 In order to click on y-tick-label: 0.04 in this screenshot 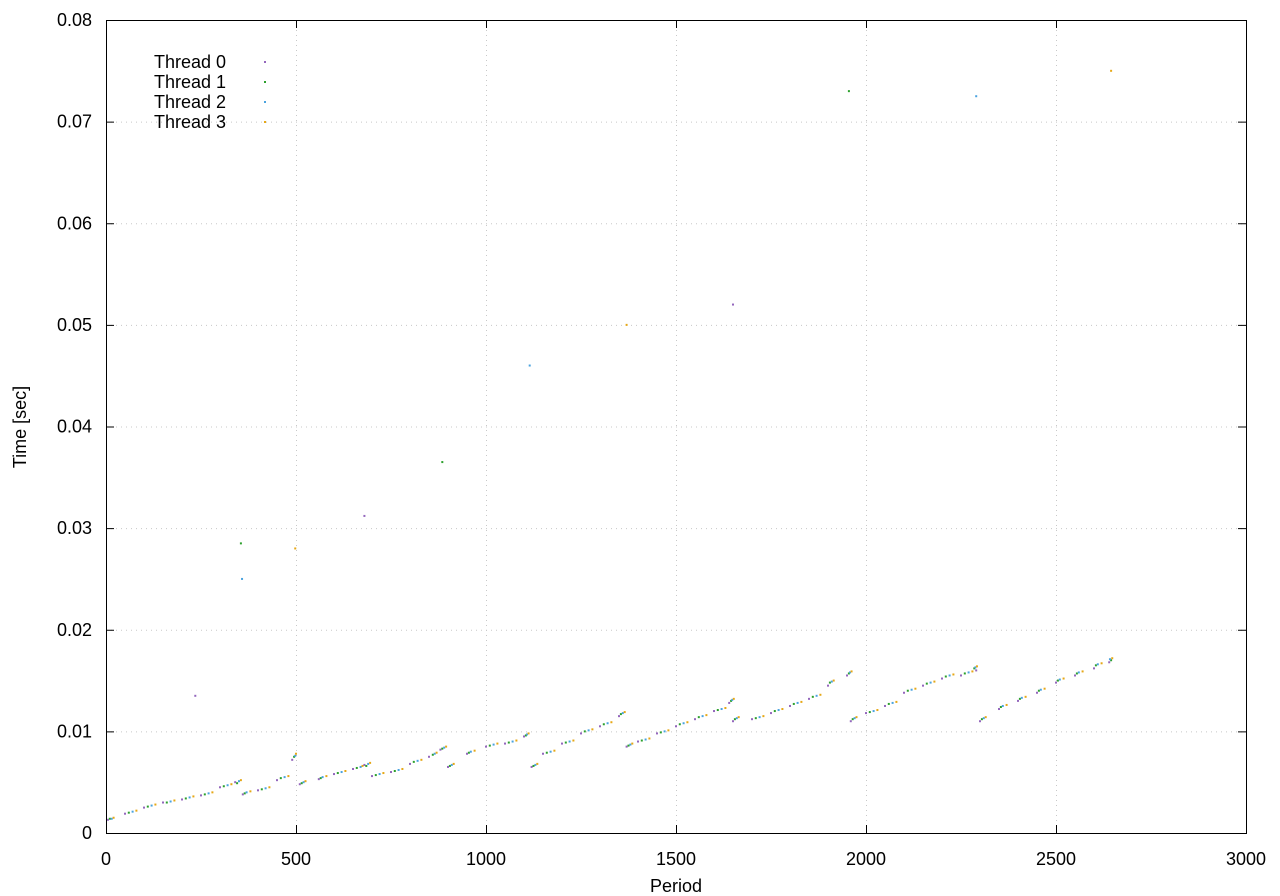, I will do `click(74, 427)`.